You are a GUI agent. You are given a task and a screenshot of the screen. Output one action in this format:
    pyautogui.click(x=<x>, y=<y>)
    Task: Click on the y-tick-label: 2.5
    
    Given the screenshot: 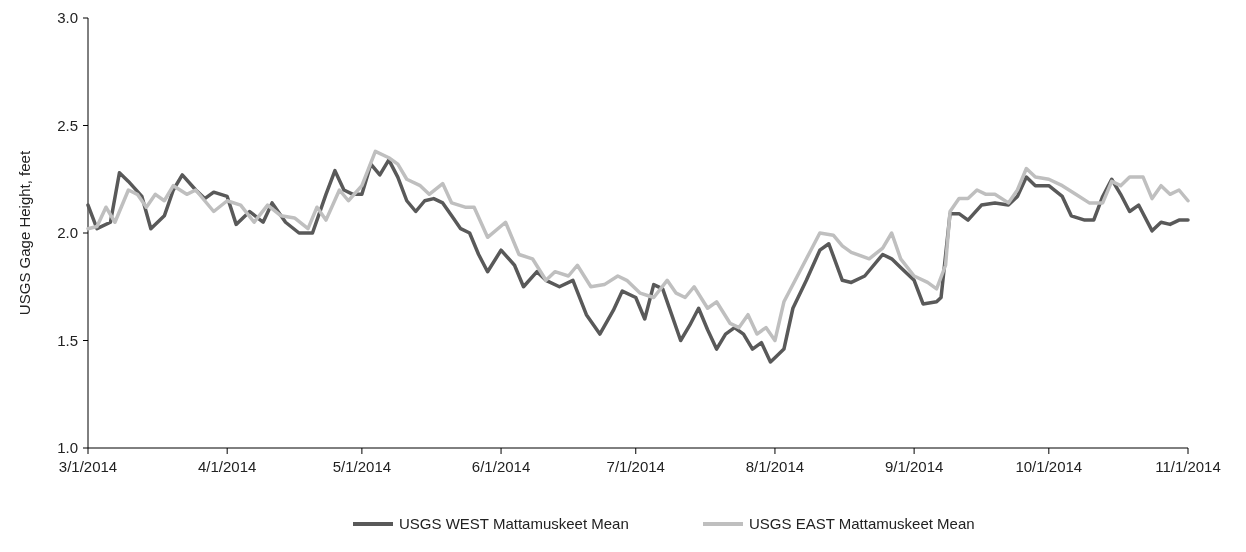 What is the action you would take?
    pyautogui.click(x=67, y=125)
    